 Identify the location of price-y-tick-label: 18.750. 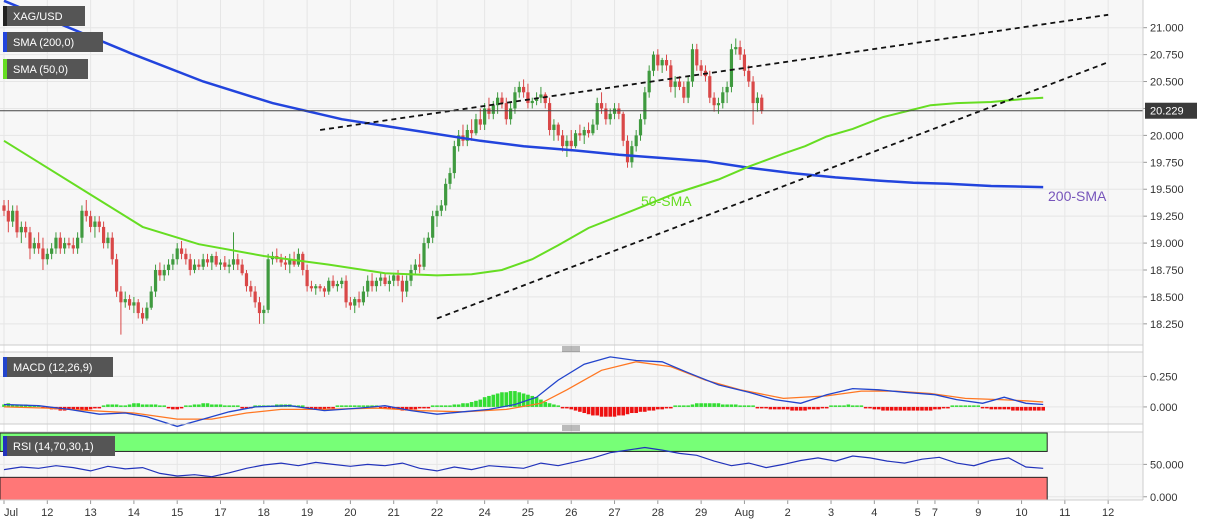
(1167, 271).